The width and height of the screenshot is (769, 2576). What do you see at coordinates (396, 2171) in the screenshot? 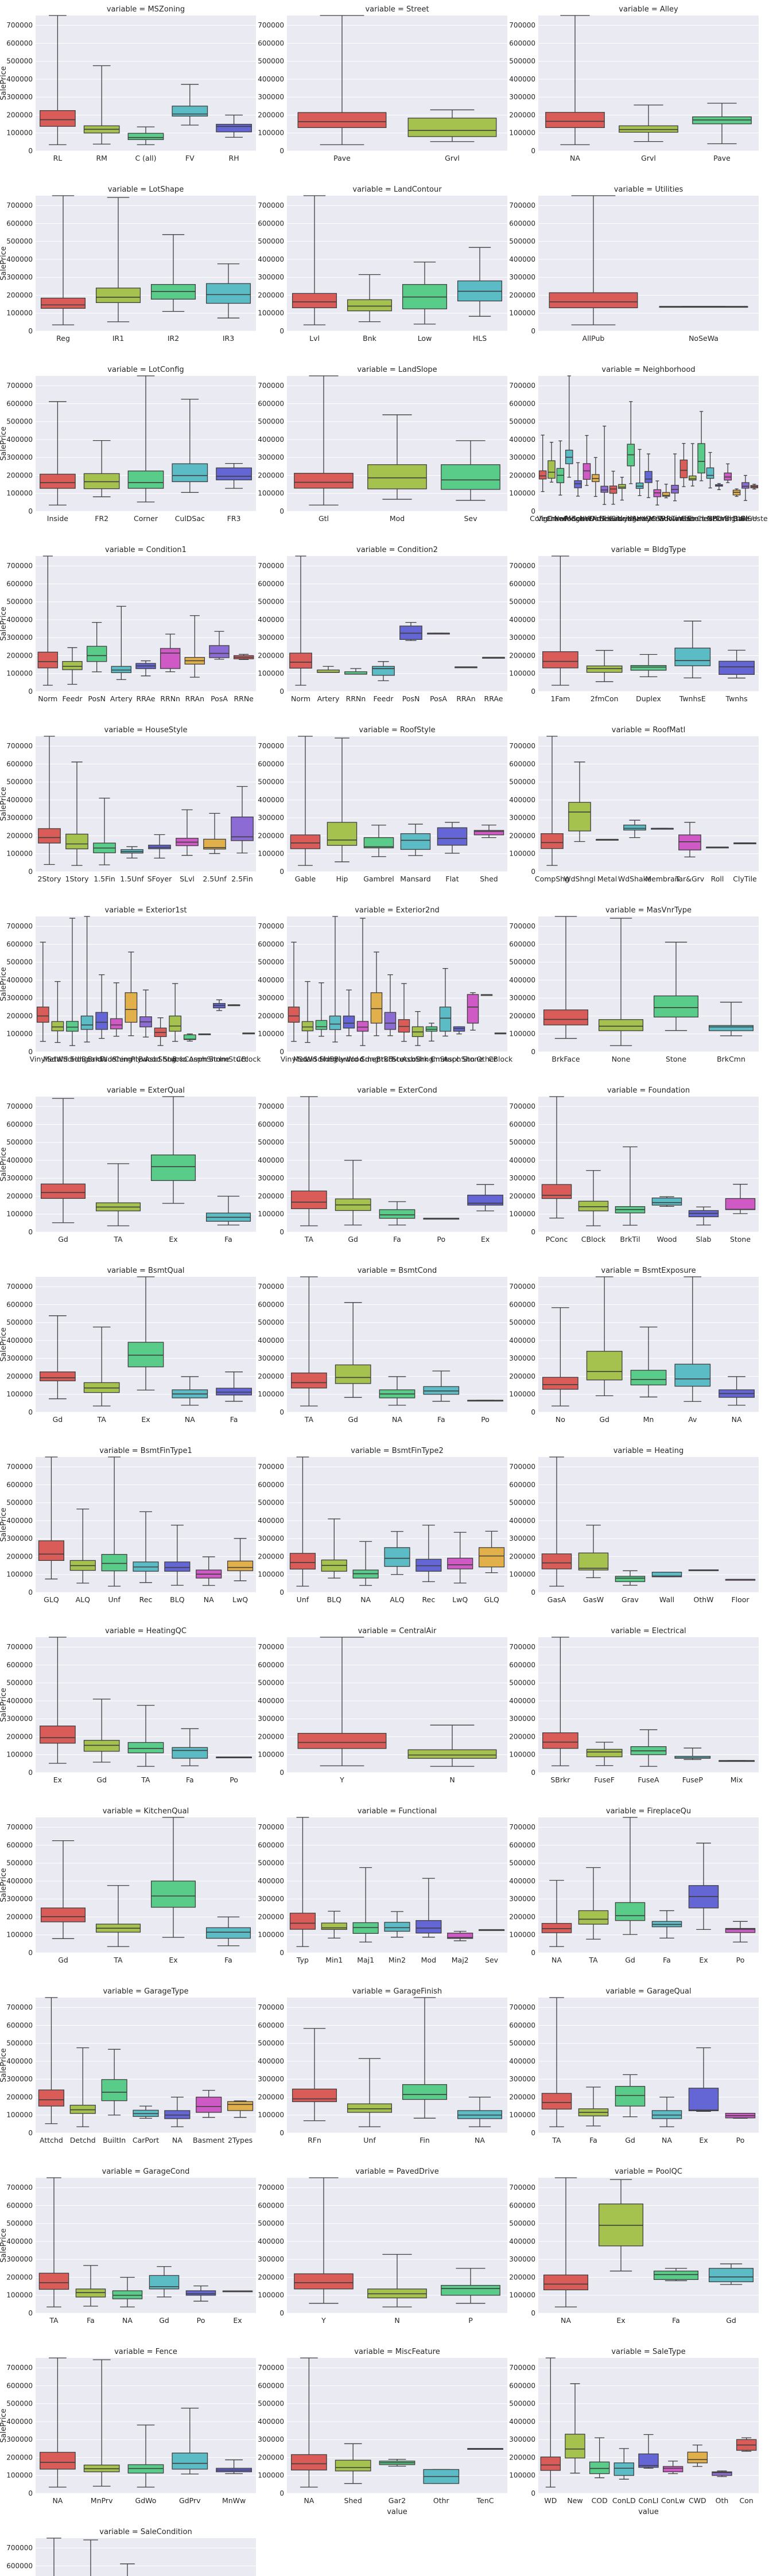
I see `facet-title: variable = PavedDrive` at bounding box center [396, 2171].